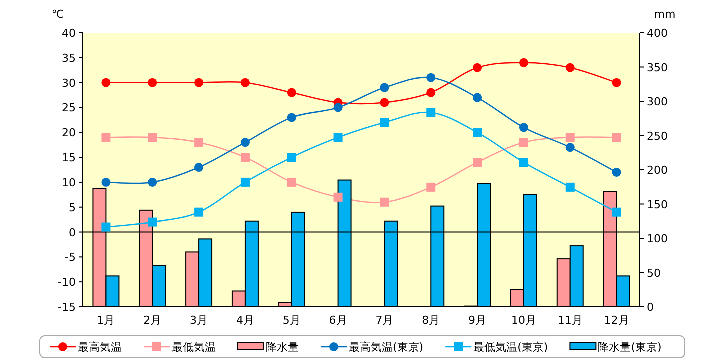 Image resolution: width=720 pixels, height=360 pixels. I want to click on y2-tick-label: 150, so click(657, 205).